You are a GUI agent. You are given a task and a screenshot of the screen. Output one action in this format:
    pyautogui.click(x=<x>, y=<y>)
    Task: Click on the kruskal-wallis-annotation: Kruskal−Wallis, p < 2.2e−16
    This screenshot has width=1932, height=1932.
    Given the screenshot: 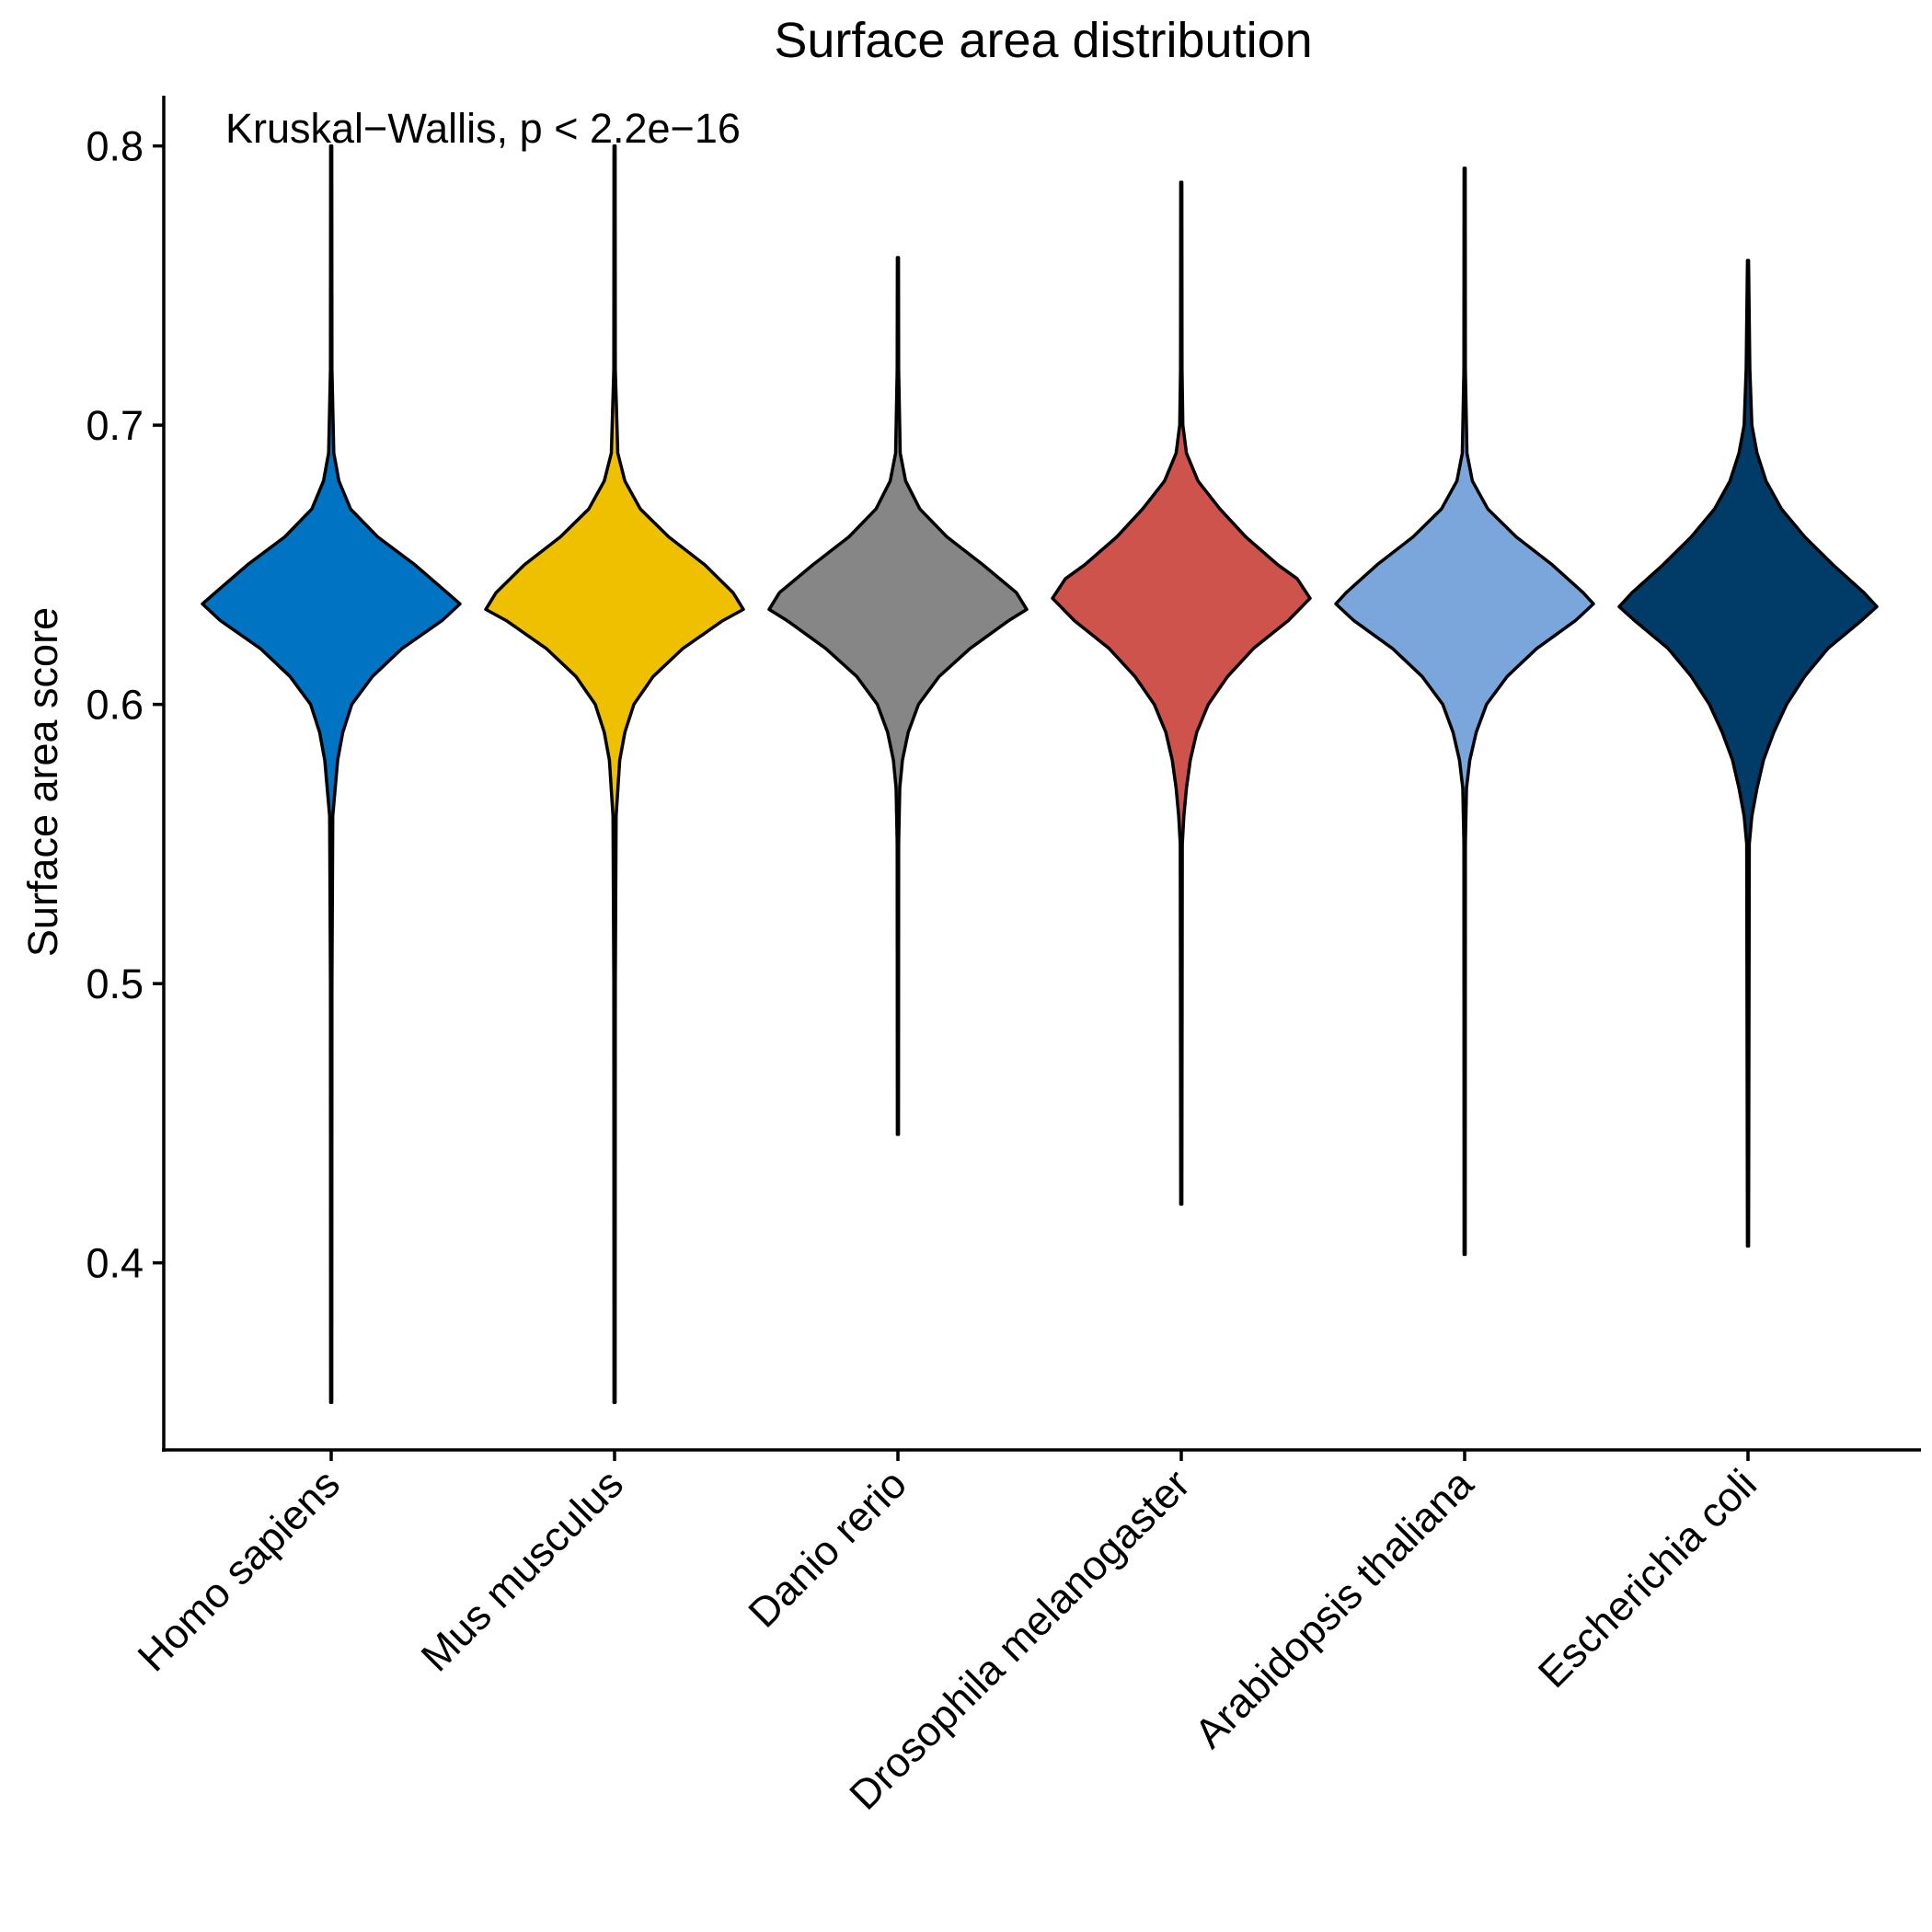 What is the action you would take?
    pyautogui.click(x=483, y=128)
    